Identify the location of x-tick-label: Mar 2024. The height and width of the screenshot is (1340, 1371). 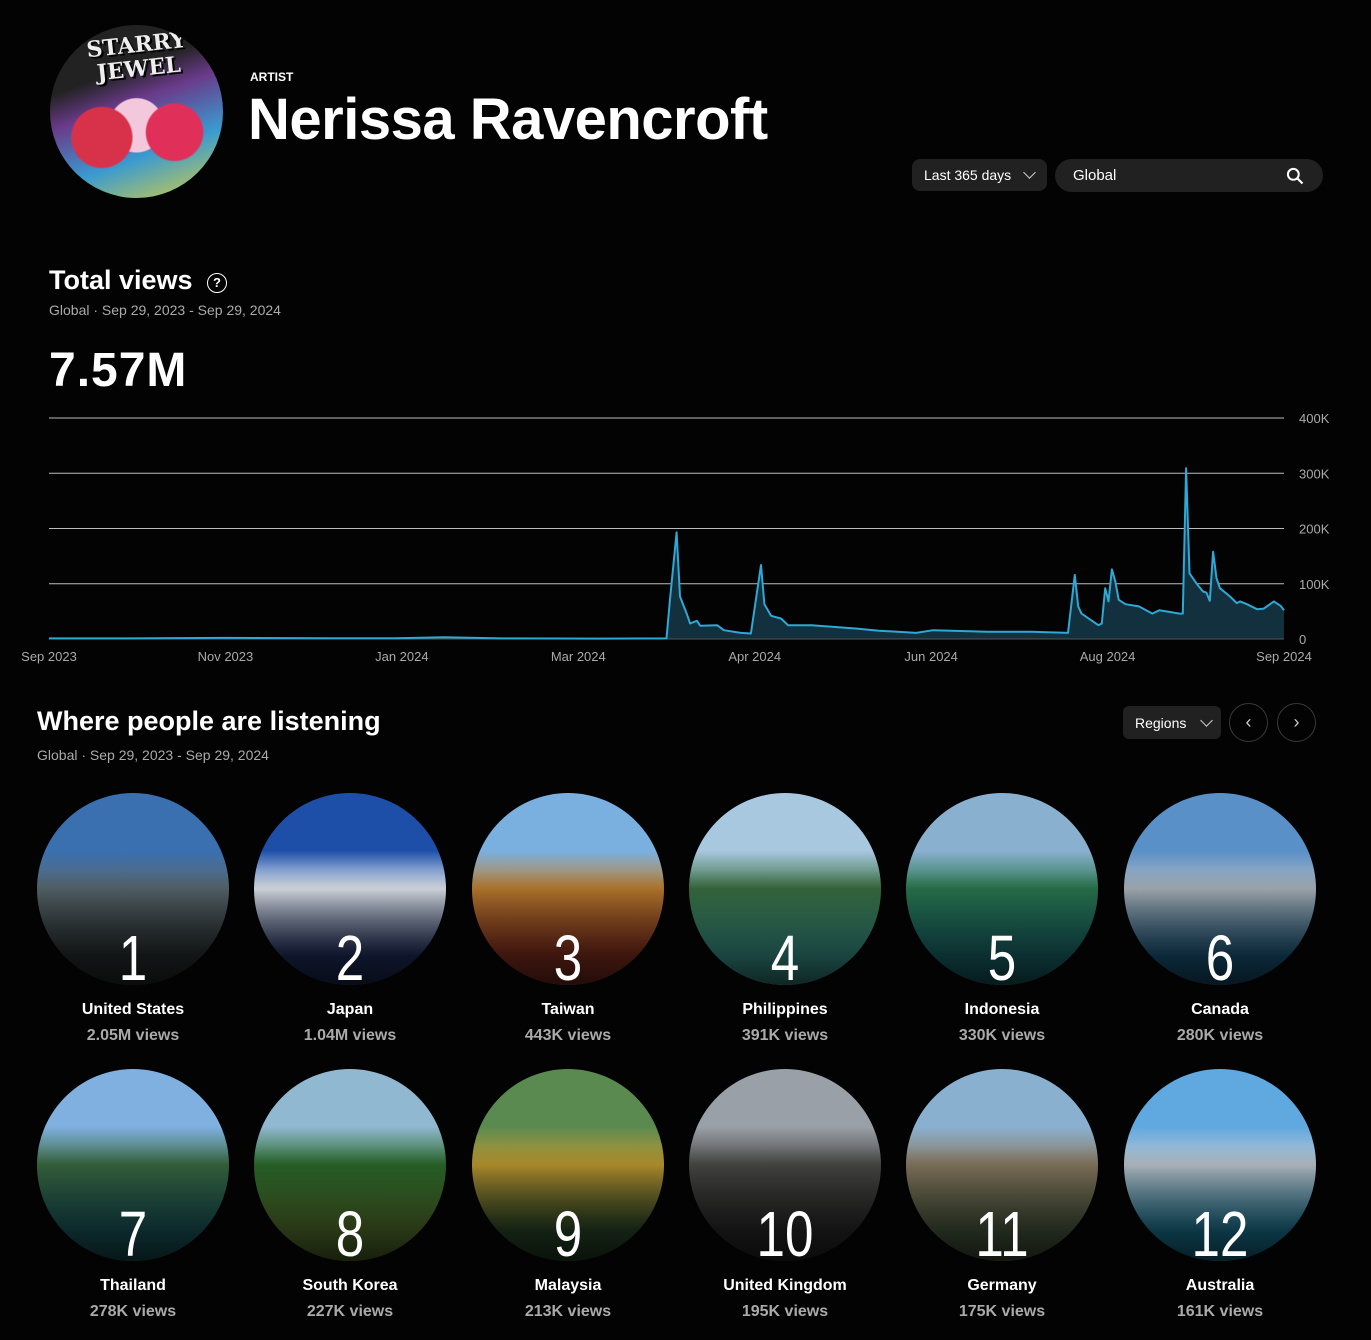
(578, 656).